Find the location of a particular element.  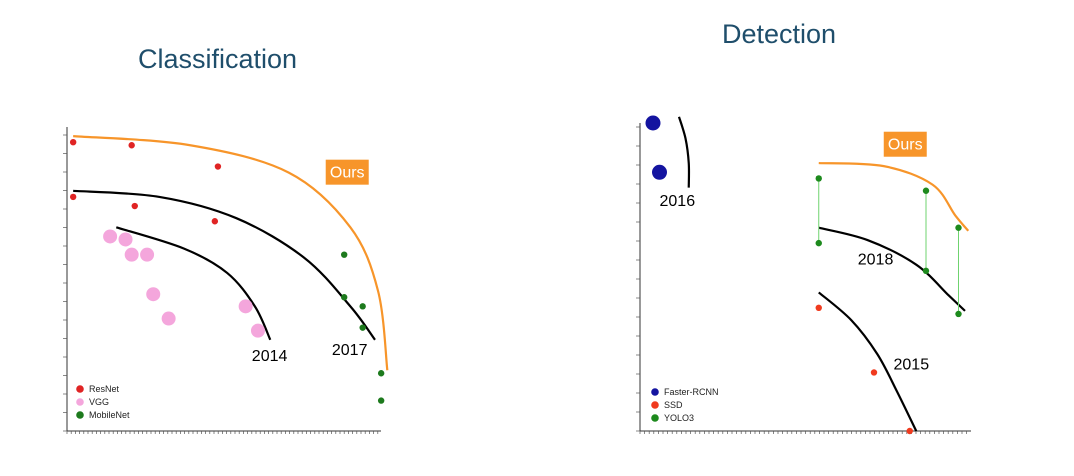

classification-title: Classification is located at coordinates (218, 59).